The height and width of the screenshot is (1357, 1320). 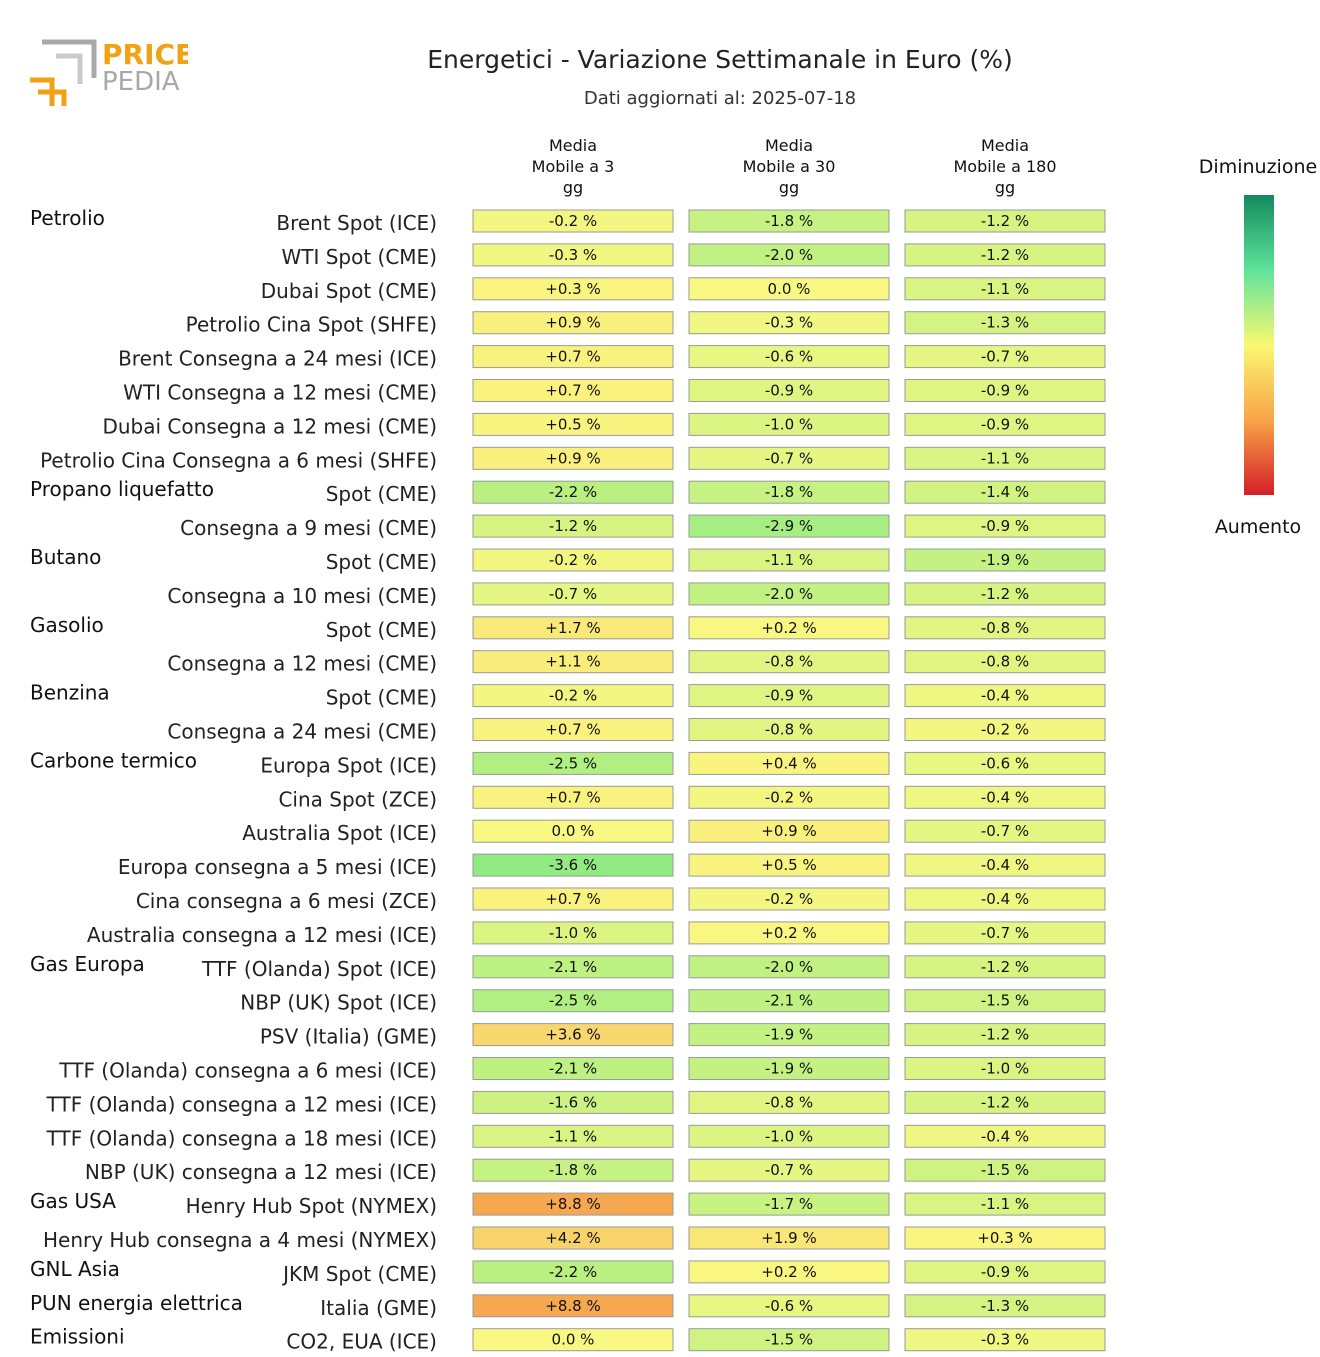 I want to click on column-header-1-line-3: gg, so click(x=573, y=187).